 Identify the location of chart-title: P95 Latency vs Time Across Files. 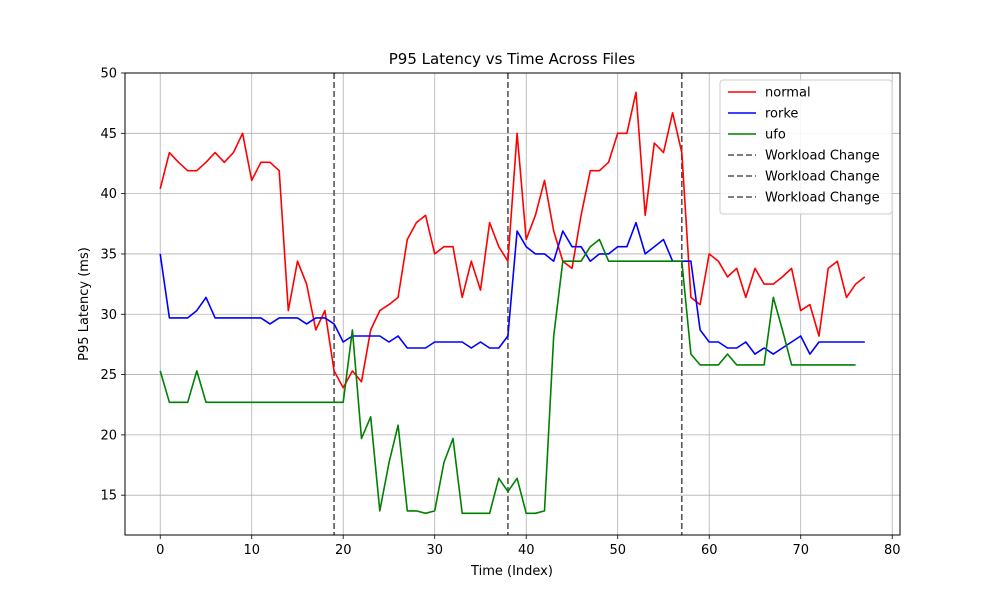
(512, 59).